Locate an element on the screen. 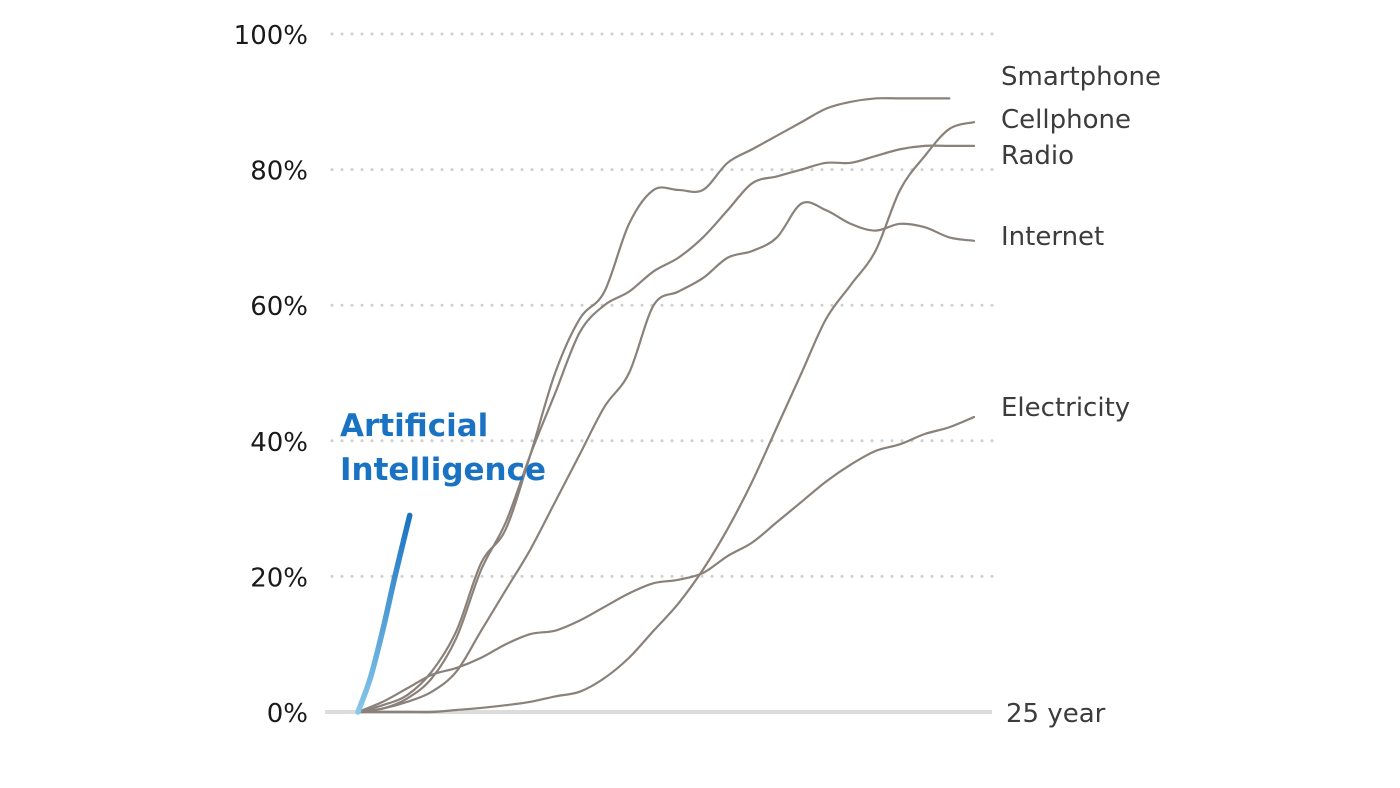 The width and height of the screenshot is (1400, 788). x-axis-end-label: 25 year is located at coordinates (1056, 714).